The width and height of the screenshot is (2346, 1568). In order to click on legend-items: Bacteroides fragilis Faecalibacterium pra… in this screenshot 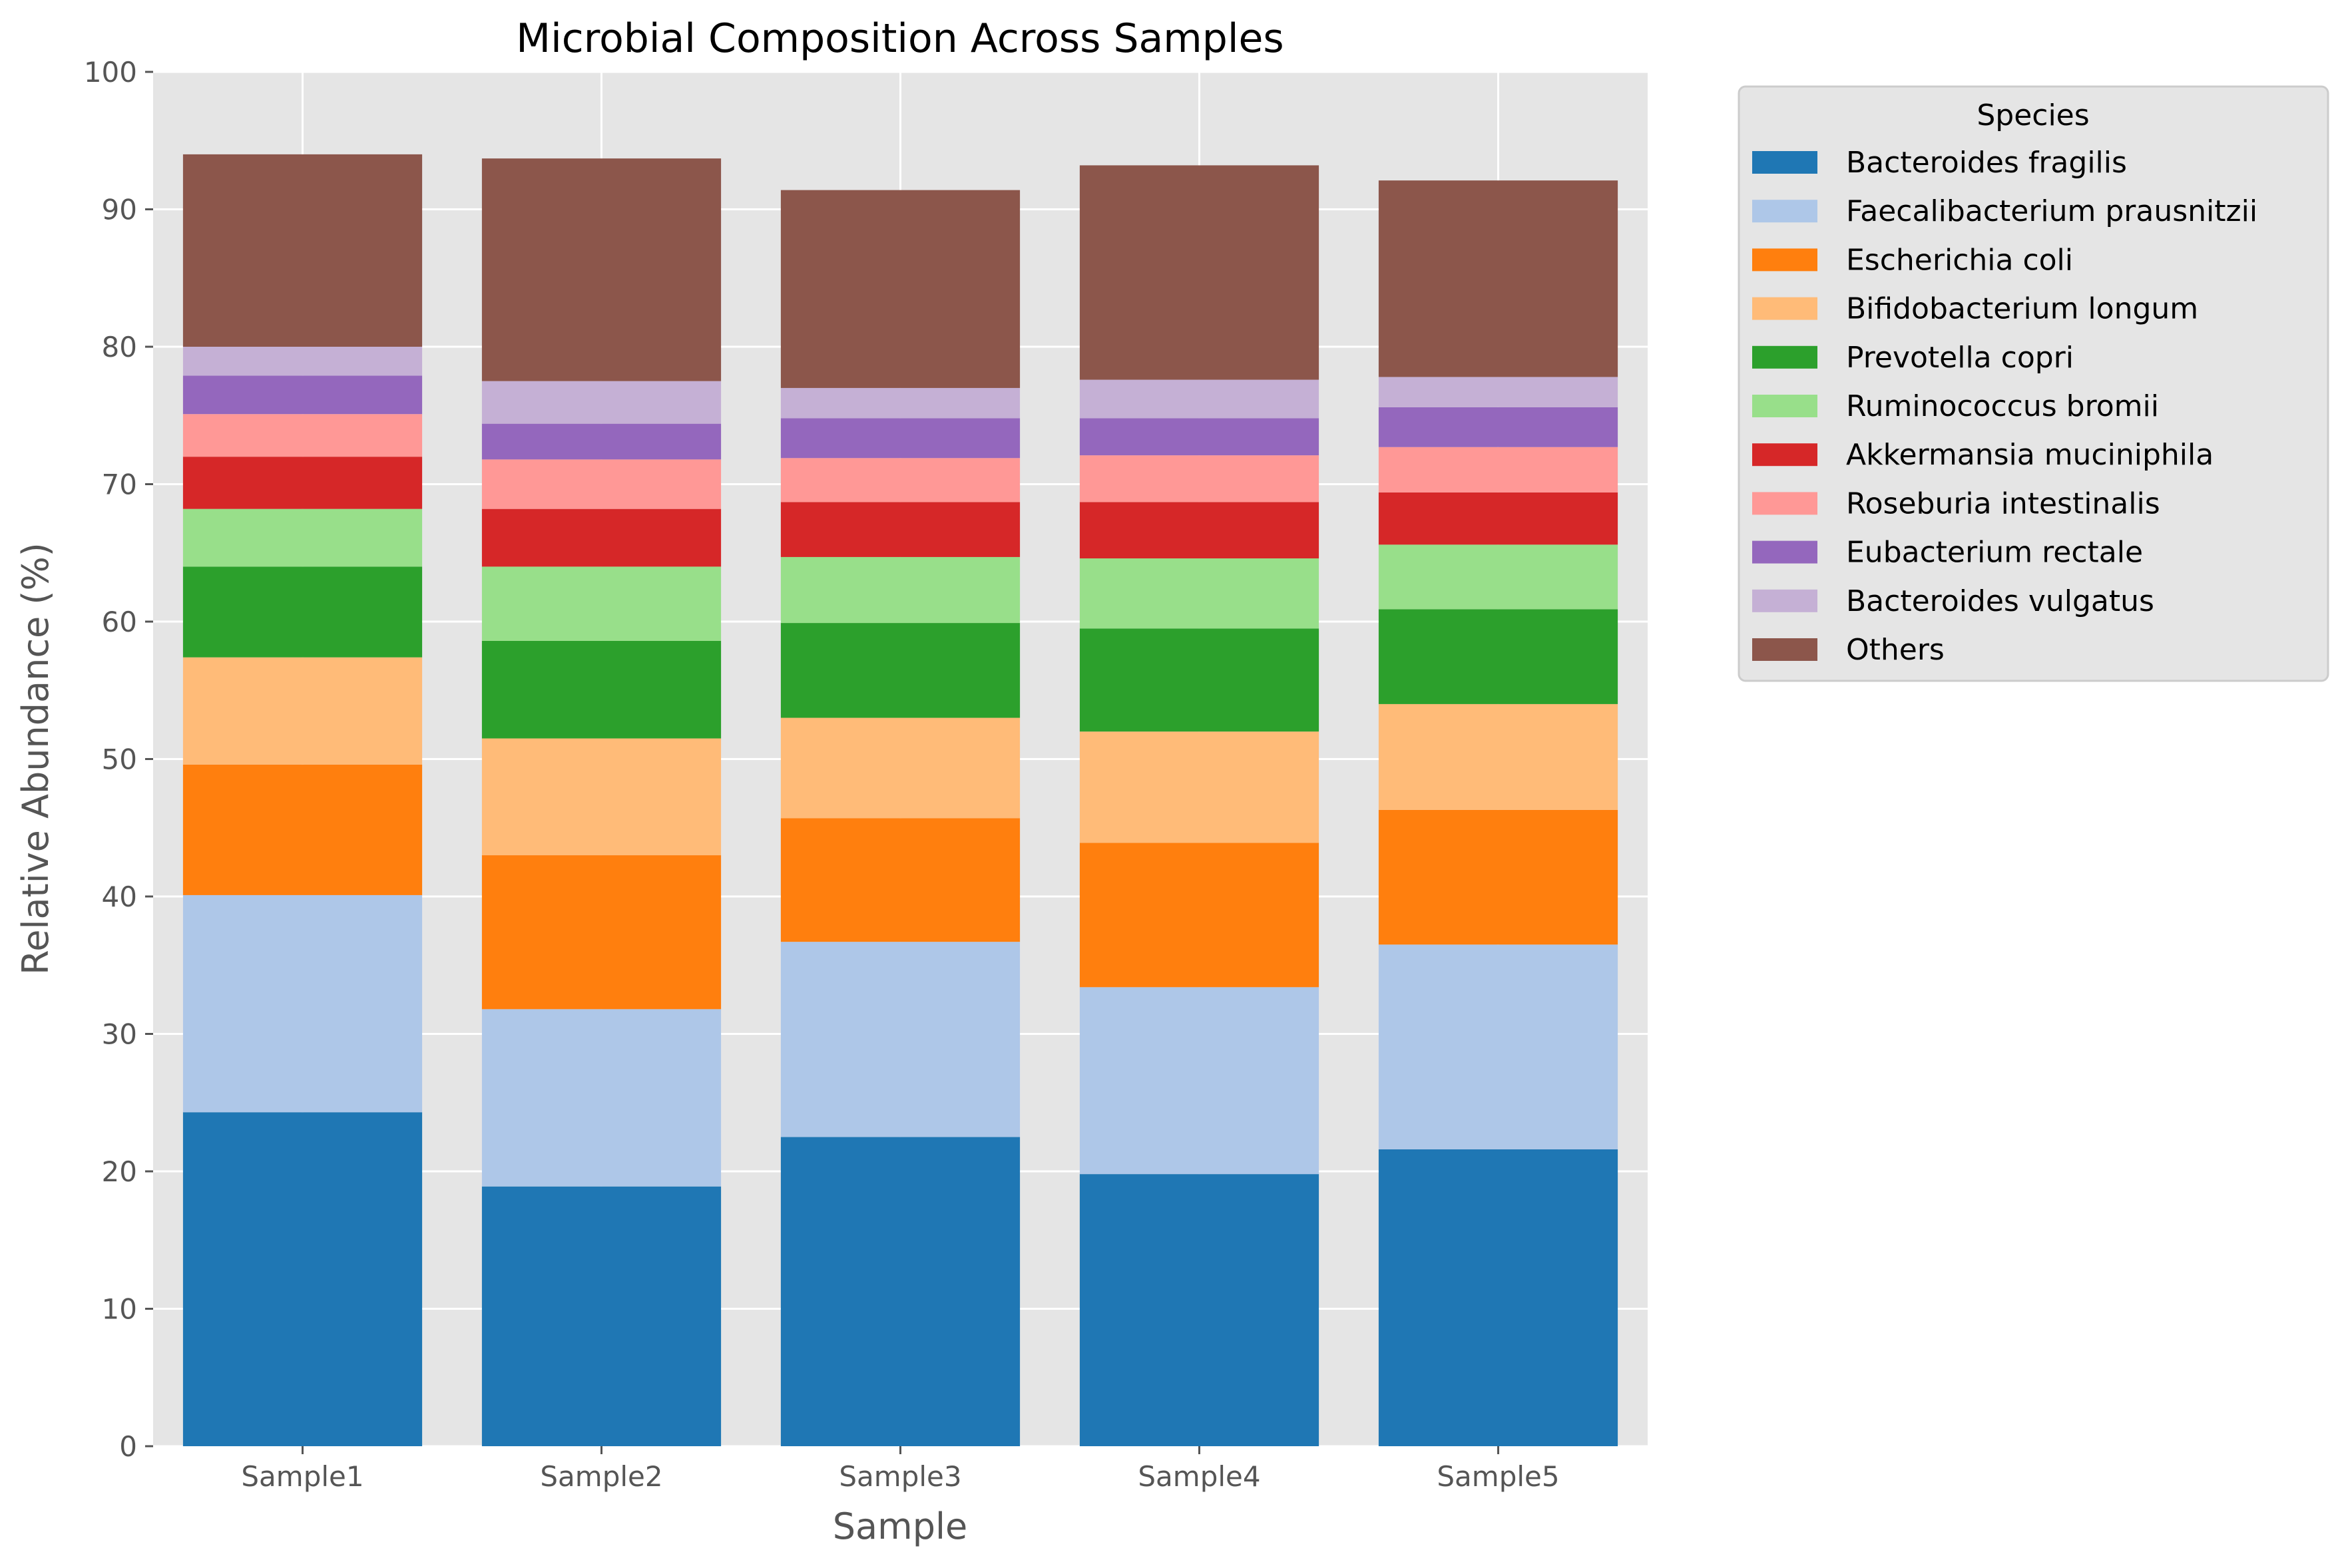, I will do `click(2005, 406)`.